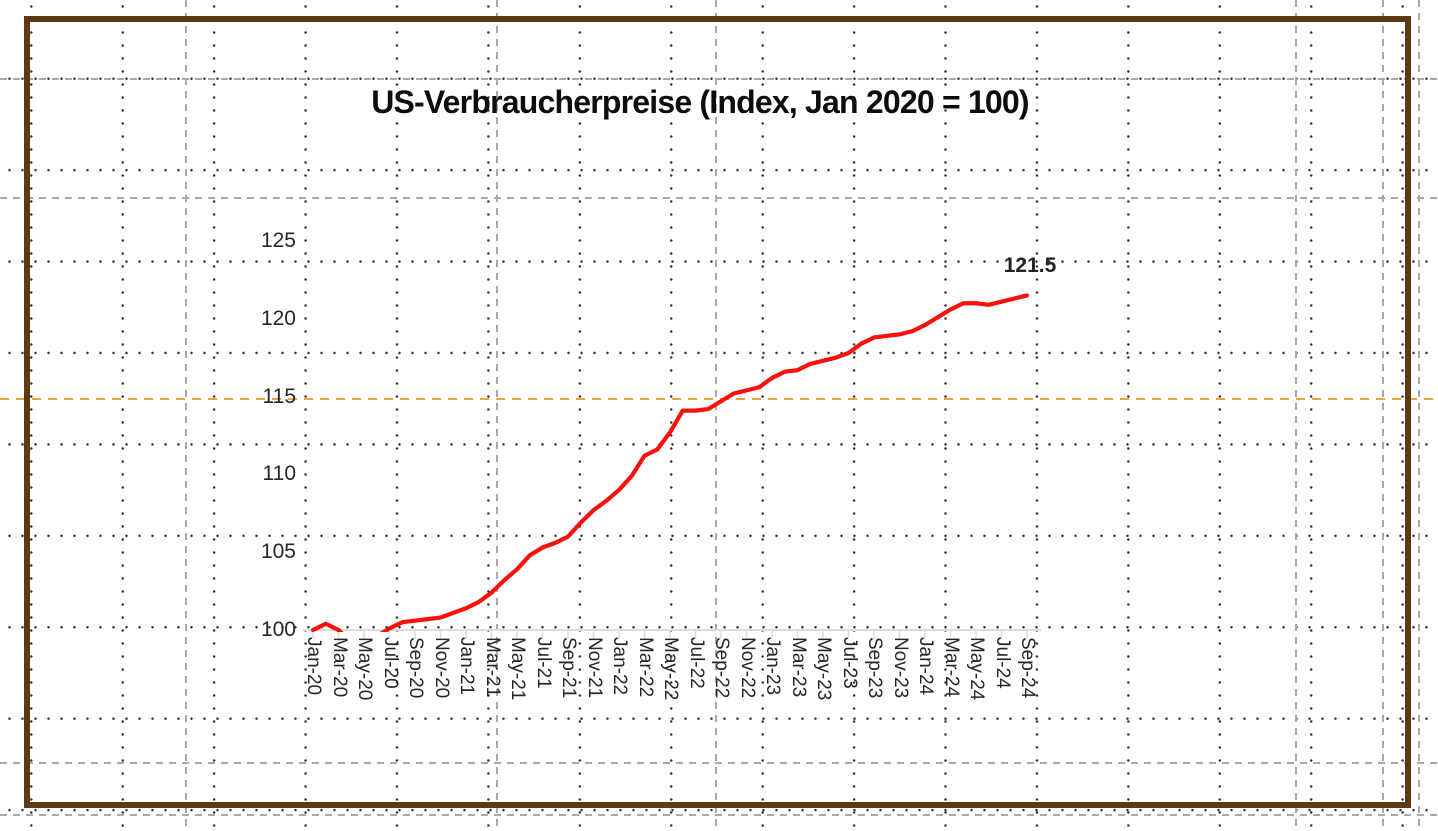 The image size is (1438, 831). What do you see at coordinates (279, 474) in the screenshot?
I see `y-axis-tick-label: 110` at bounding box center [279, 474].